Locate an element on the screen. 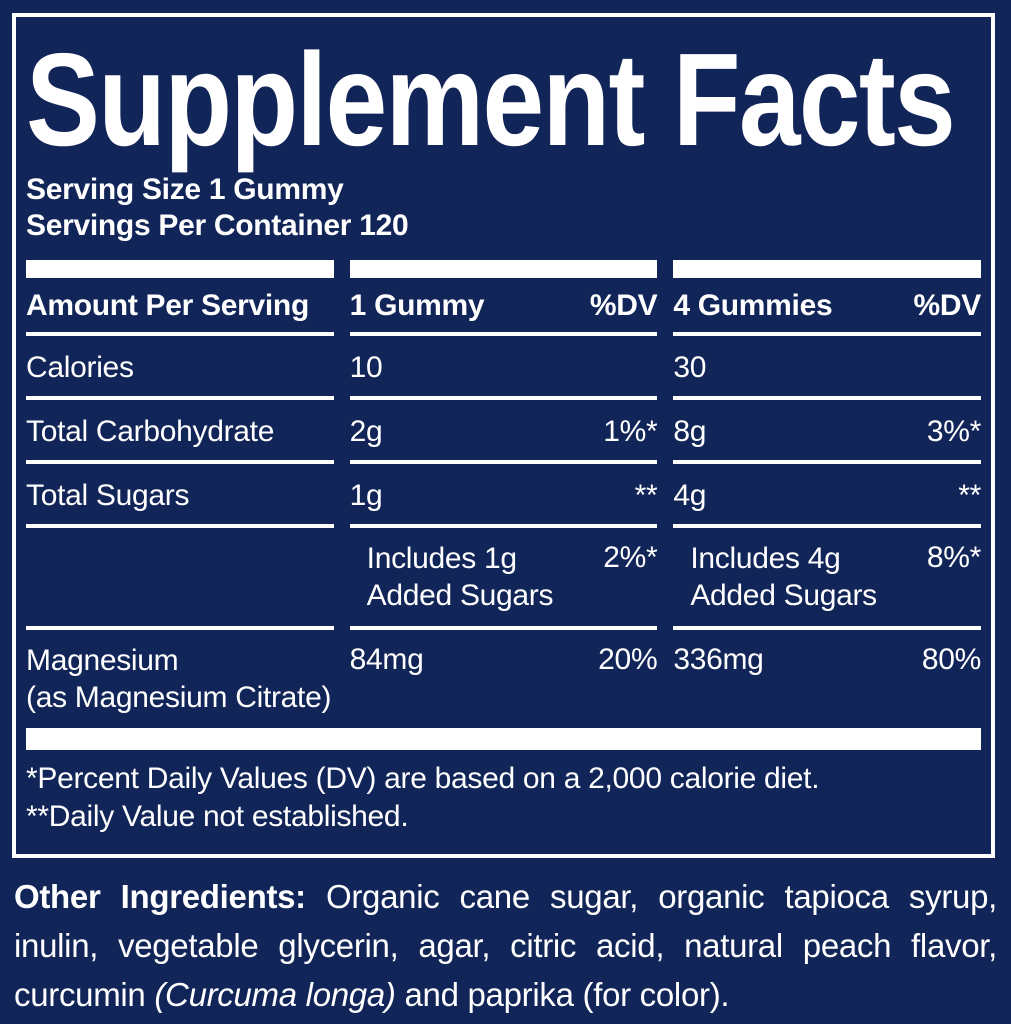 Image resolution: width=1011 pixels, height=1024 pixels. row-cell-4gummies: 4g ** is located at coordinates (827, 496).